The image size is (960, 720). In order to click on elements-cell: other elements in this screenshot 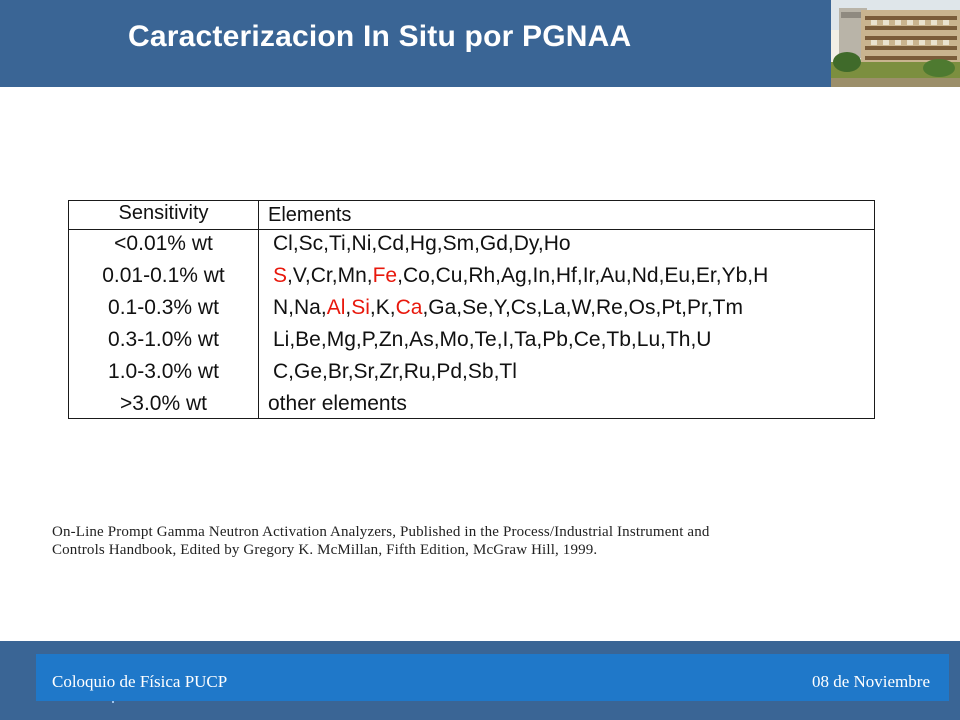, I will do `click(337, 404)`.